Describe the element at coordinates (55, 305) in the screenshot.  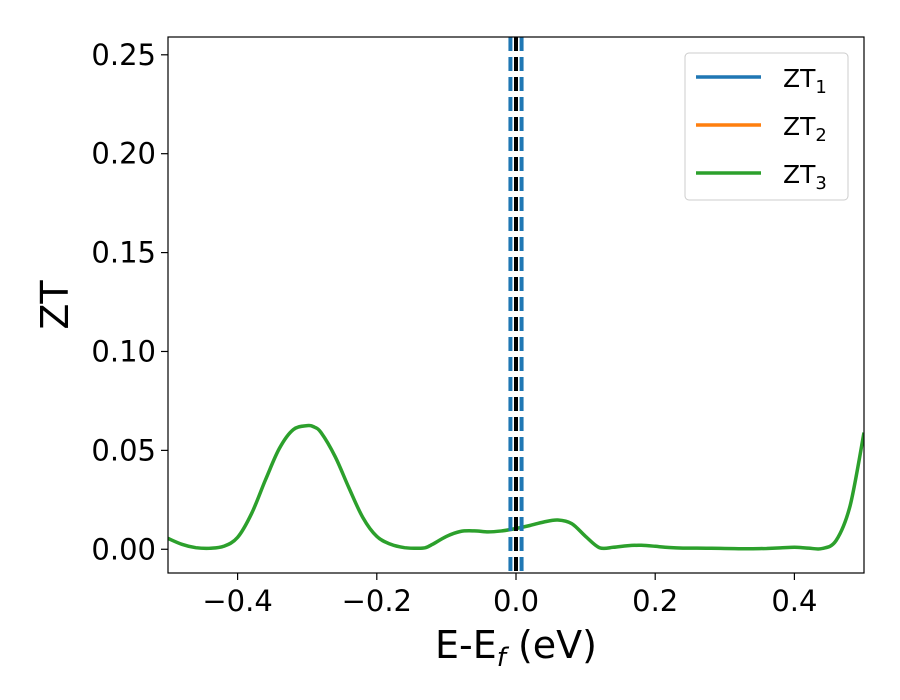
I see `y-axis-title: ZT` at that location.